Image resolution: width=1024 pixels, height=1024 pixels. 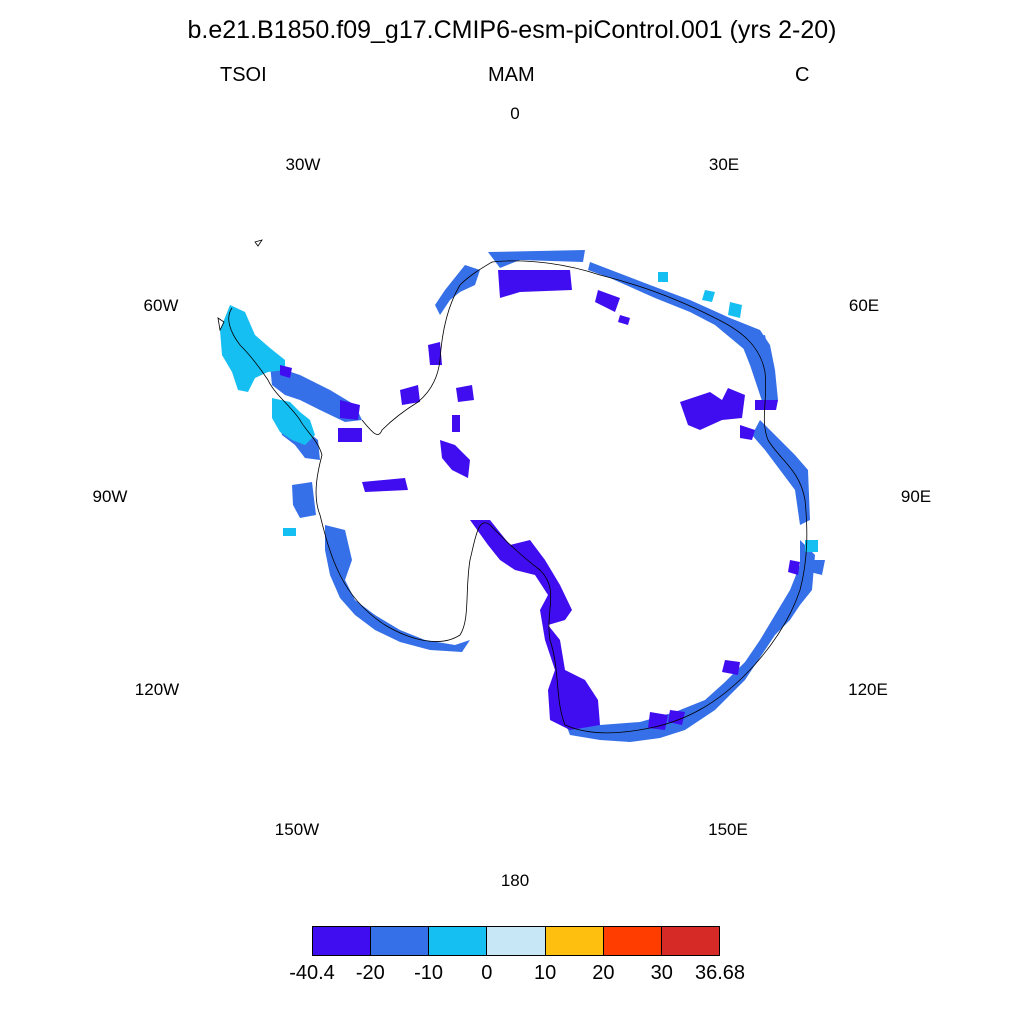 I want to click on lon-label-60e: 60E, so click(x=864, y=305).